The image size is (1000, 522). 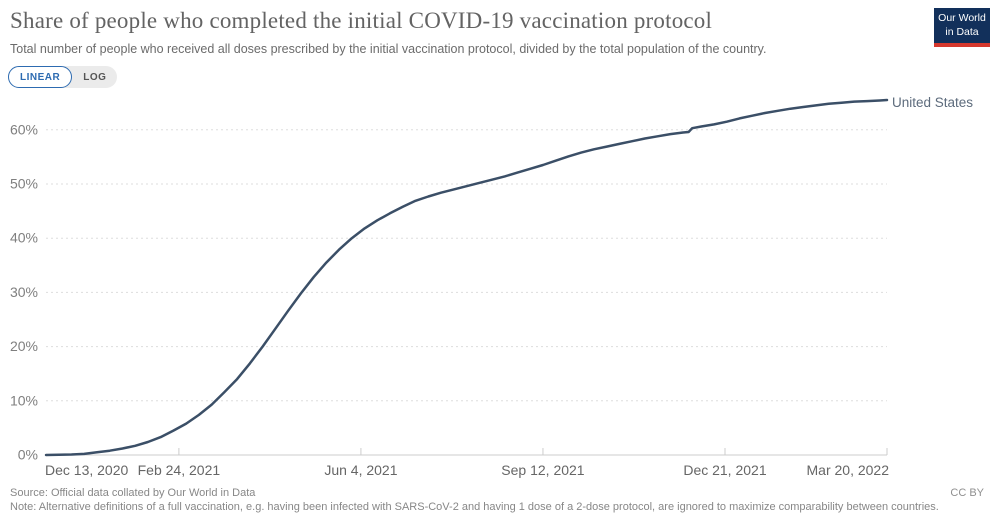 What do you see at coordinates (848, 470) in the screenshot?
I see `x-axis-tick-label: Mar 20, 2022` at bounding box center [848, 470].